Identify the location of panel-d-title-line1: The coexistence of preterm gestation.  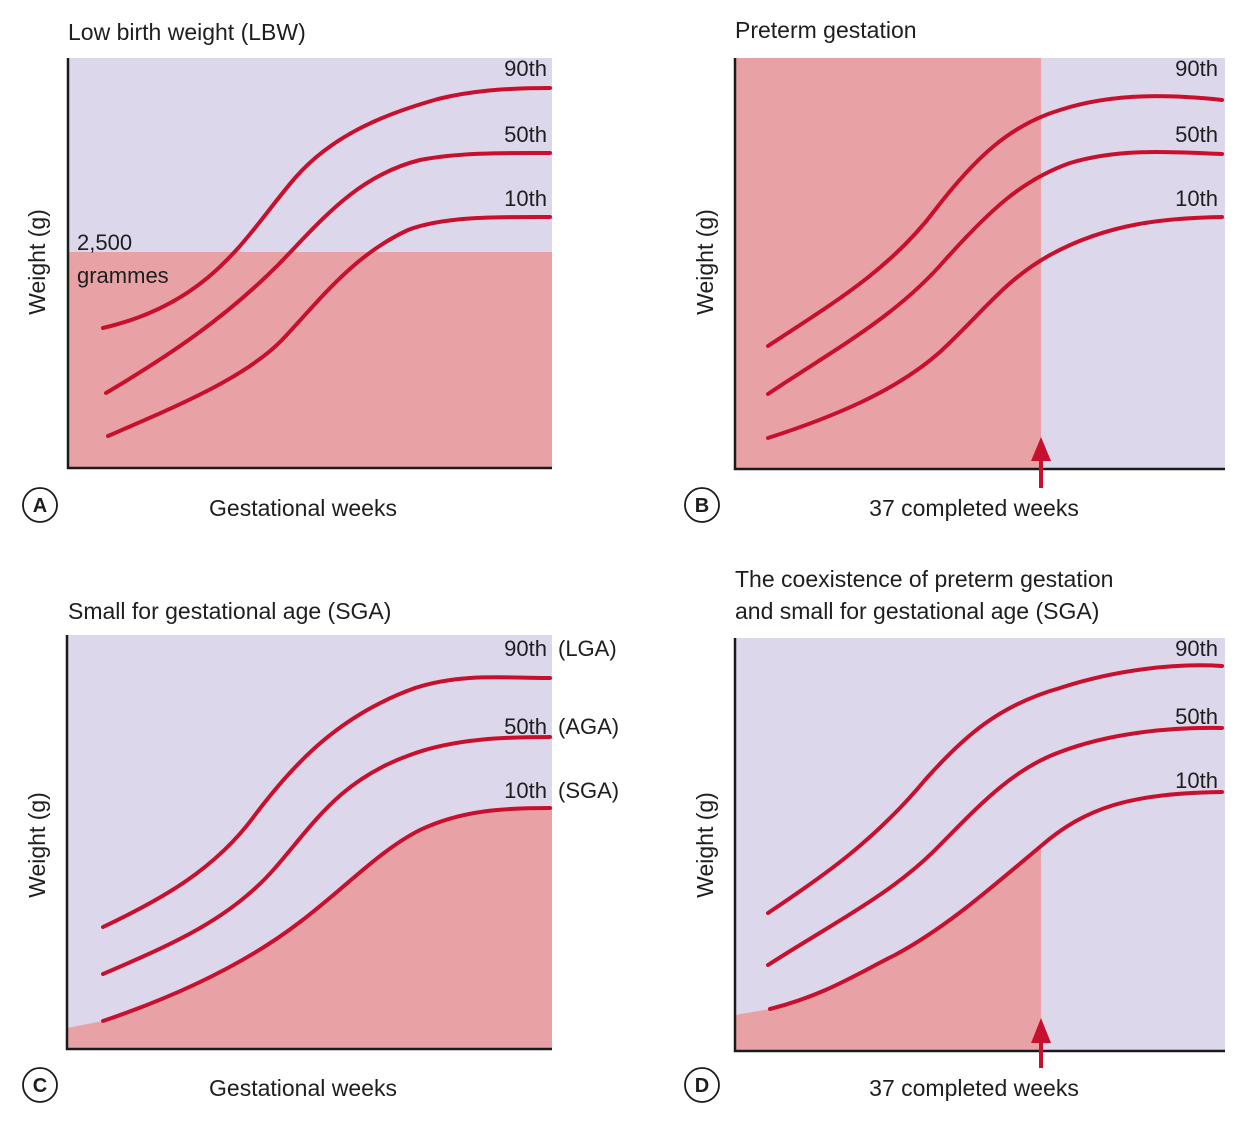
(924, 579).